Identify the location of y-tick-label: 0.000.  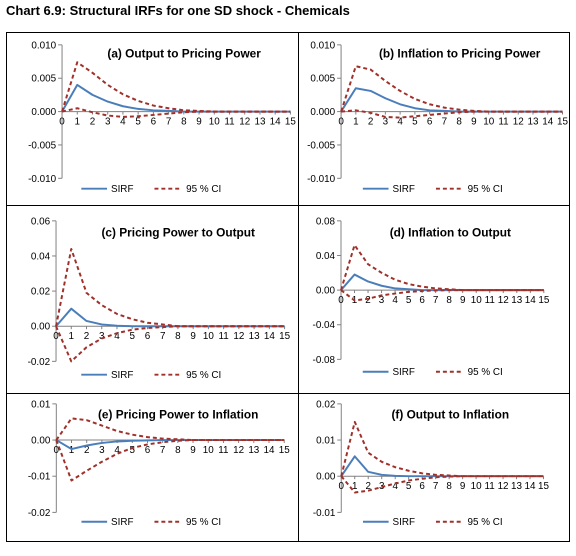
(322, 112).